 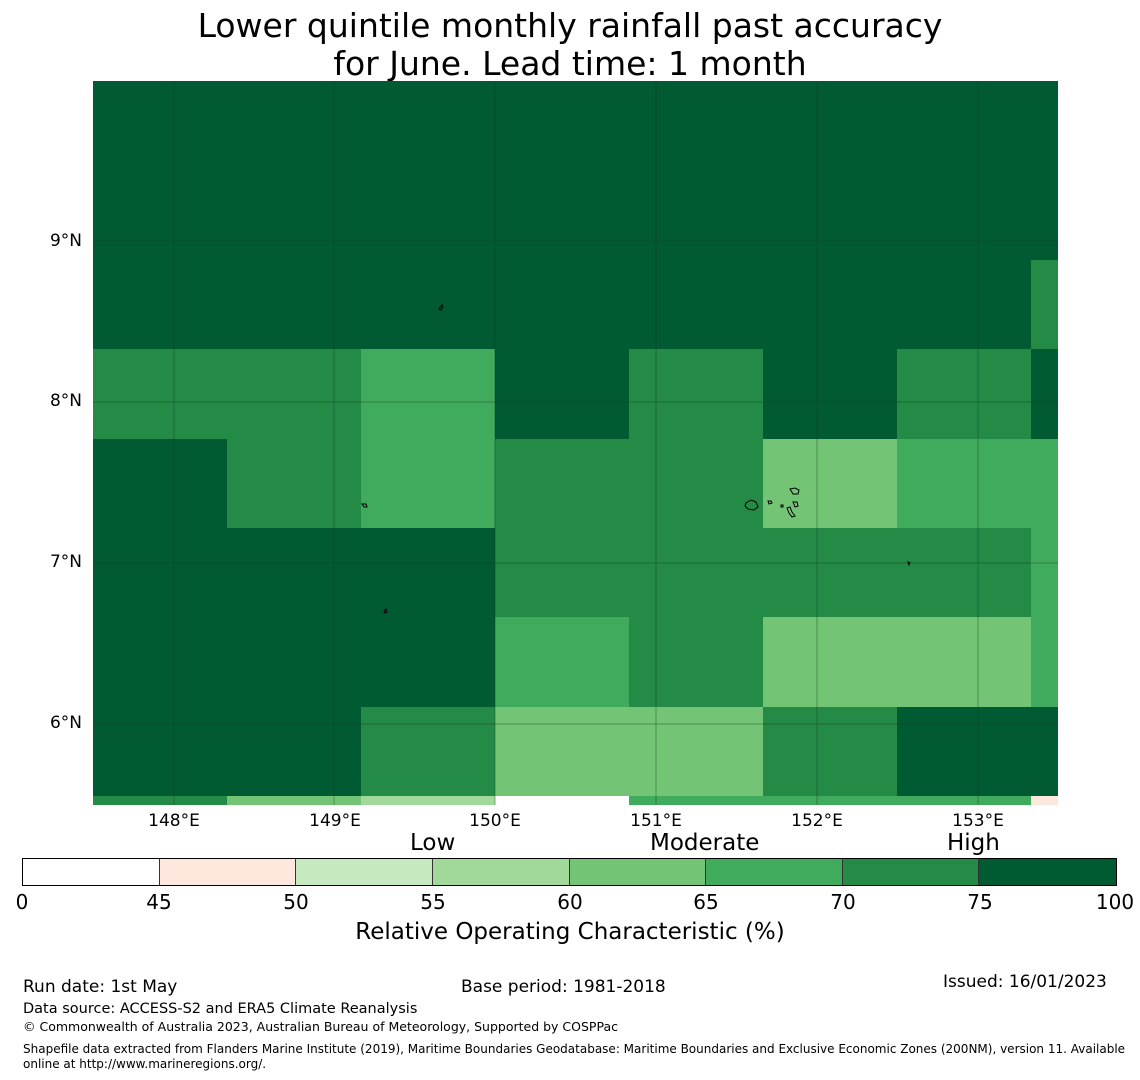 What do you see at coordinates (65, 723) in the screenshot?
I see `lat-label-6n: 6°N` at bounding box center [65, 723].